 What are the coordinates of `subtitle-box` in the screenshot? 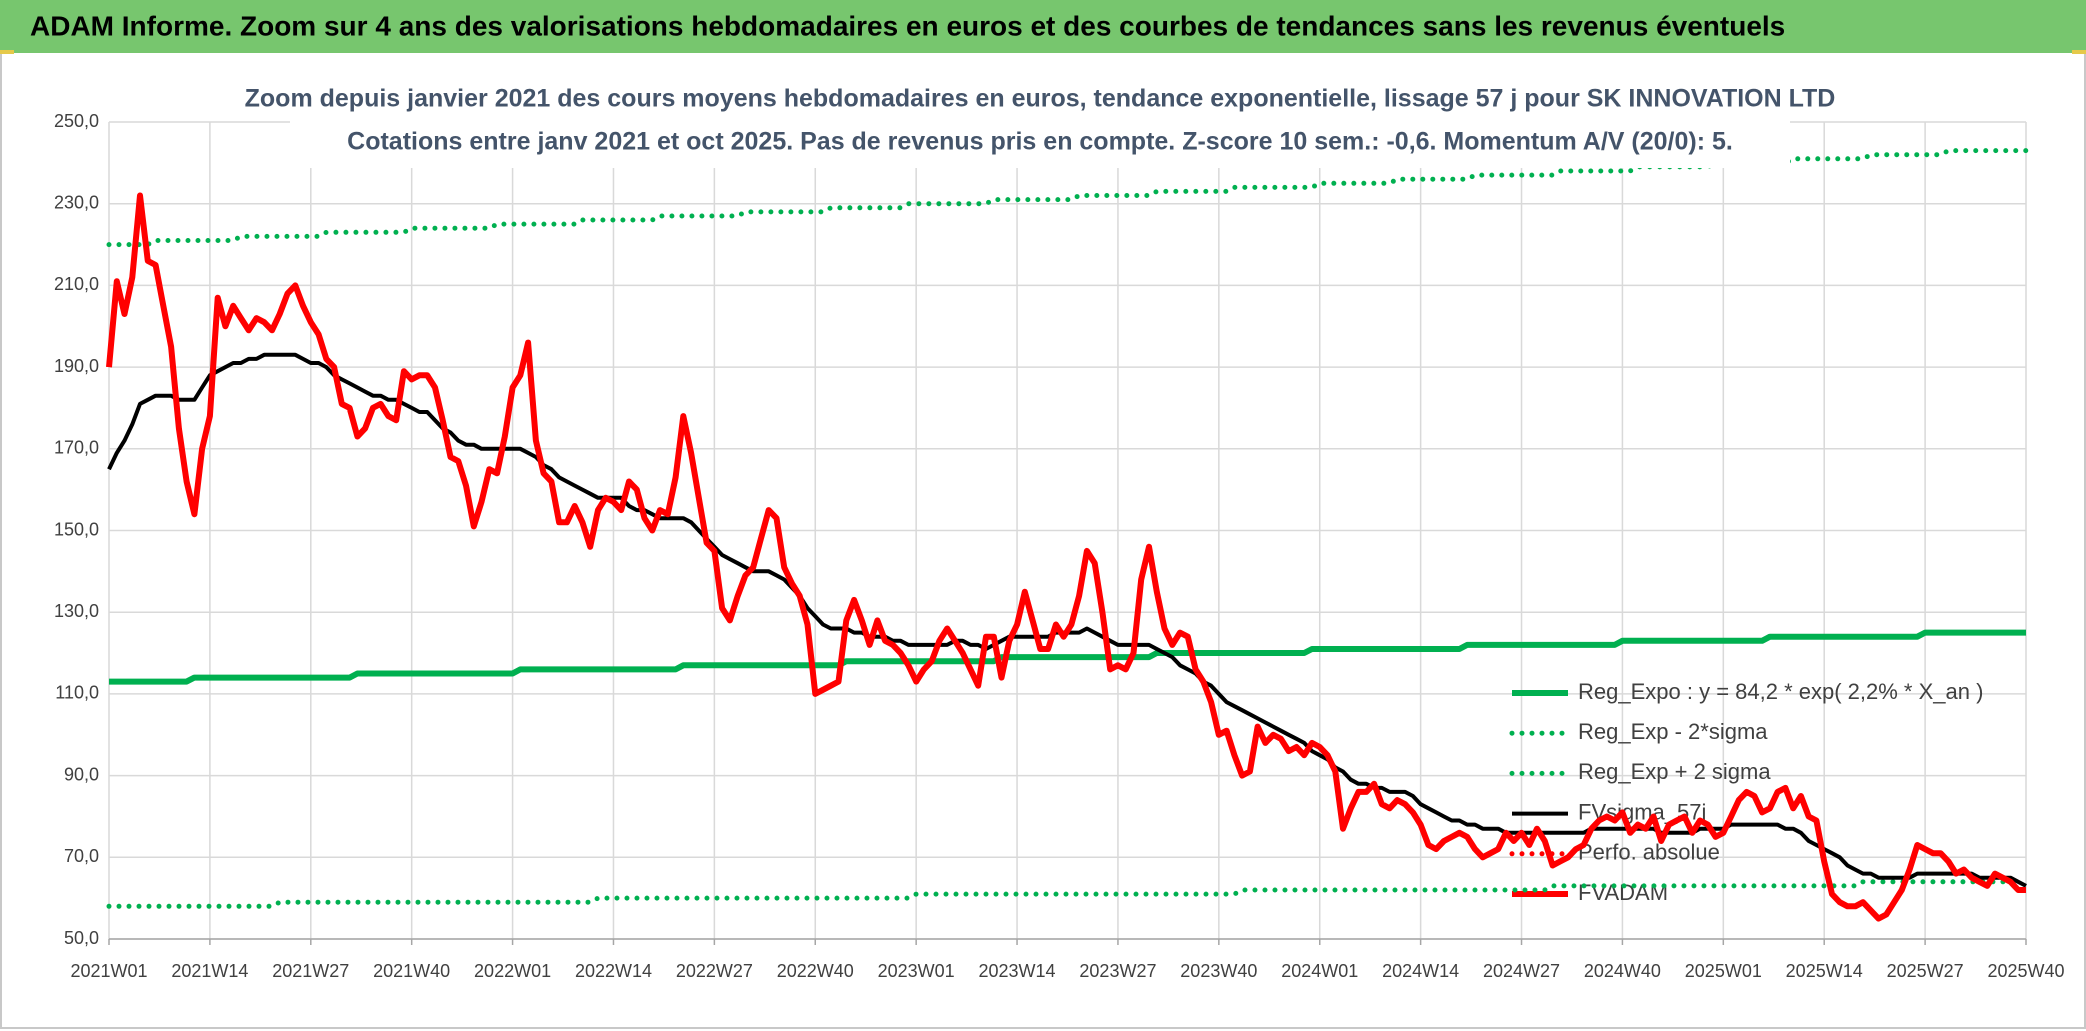 It's located at (1040, 121).